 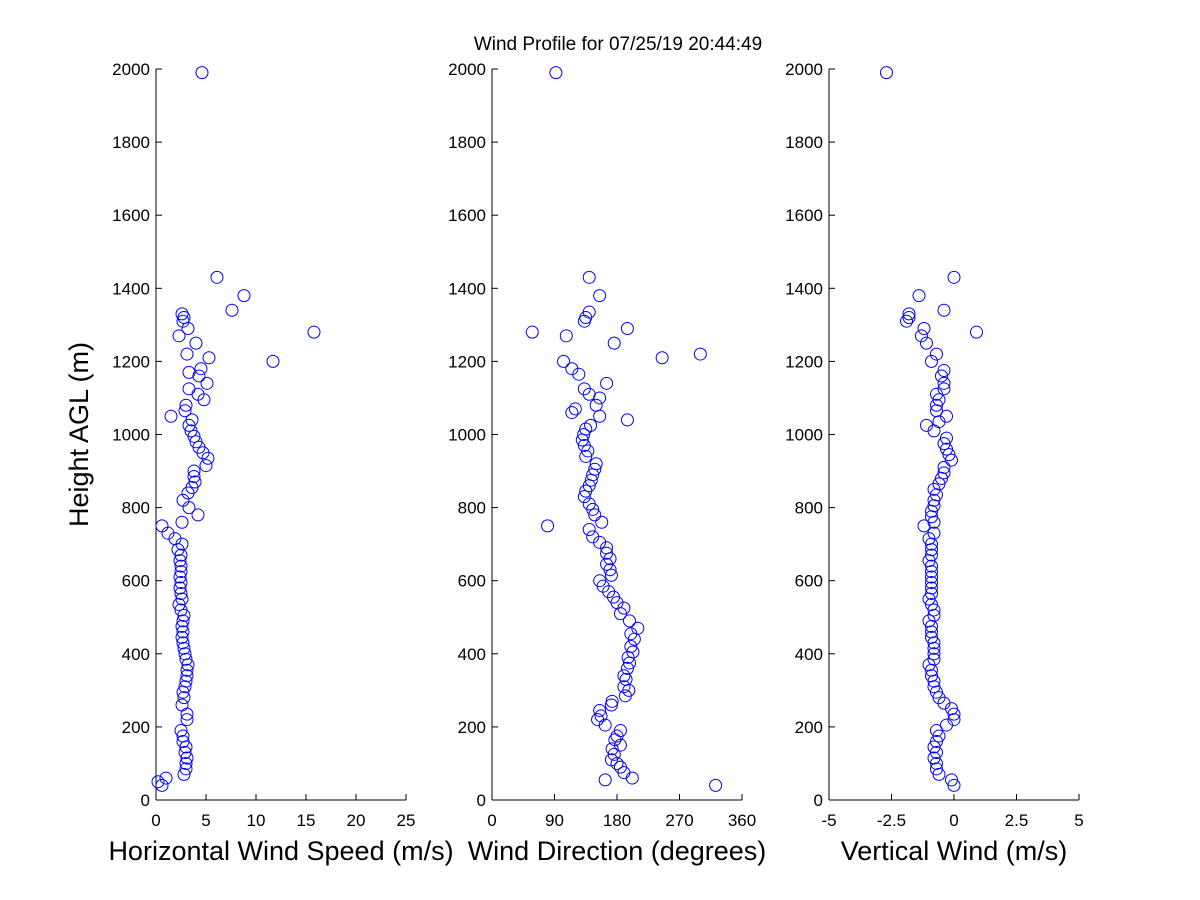 What do you see at coordinates (467, 435) in the screenshot?
I see `y-tick-label: 1000` at bounding box center [467, 435].